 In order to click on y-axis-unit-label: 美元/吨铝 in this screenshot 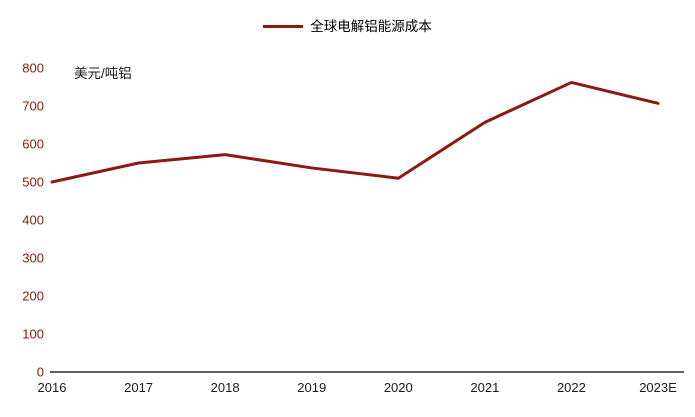, I will do `click(103, 73)`.